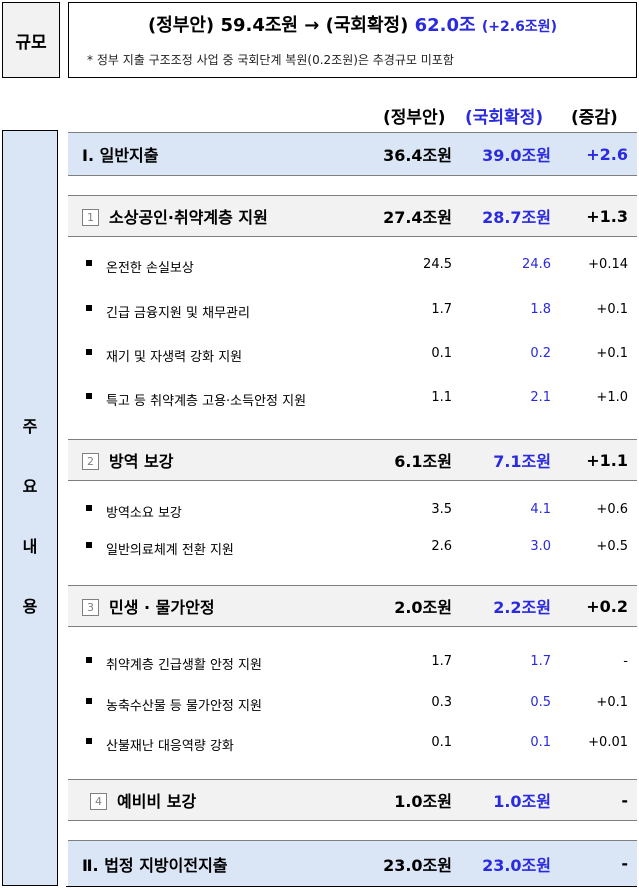  What do you see at coordinates (352, 216) in the screenshot?
I see `section-small-business-support: 1 소상공인·취약계층 지원 27.4조원 28.7조원 +1.3` at bounding box center [352, 216].